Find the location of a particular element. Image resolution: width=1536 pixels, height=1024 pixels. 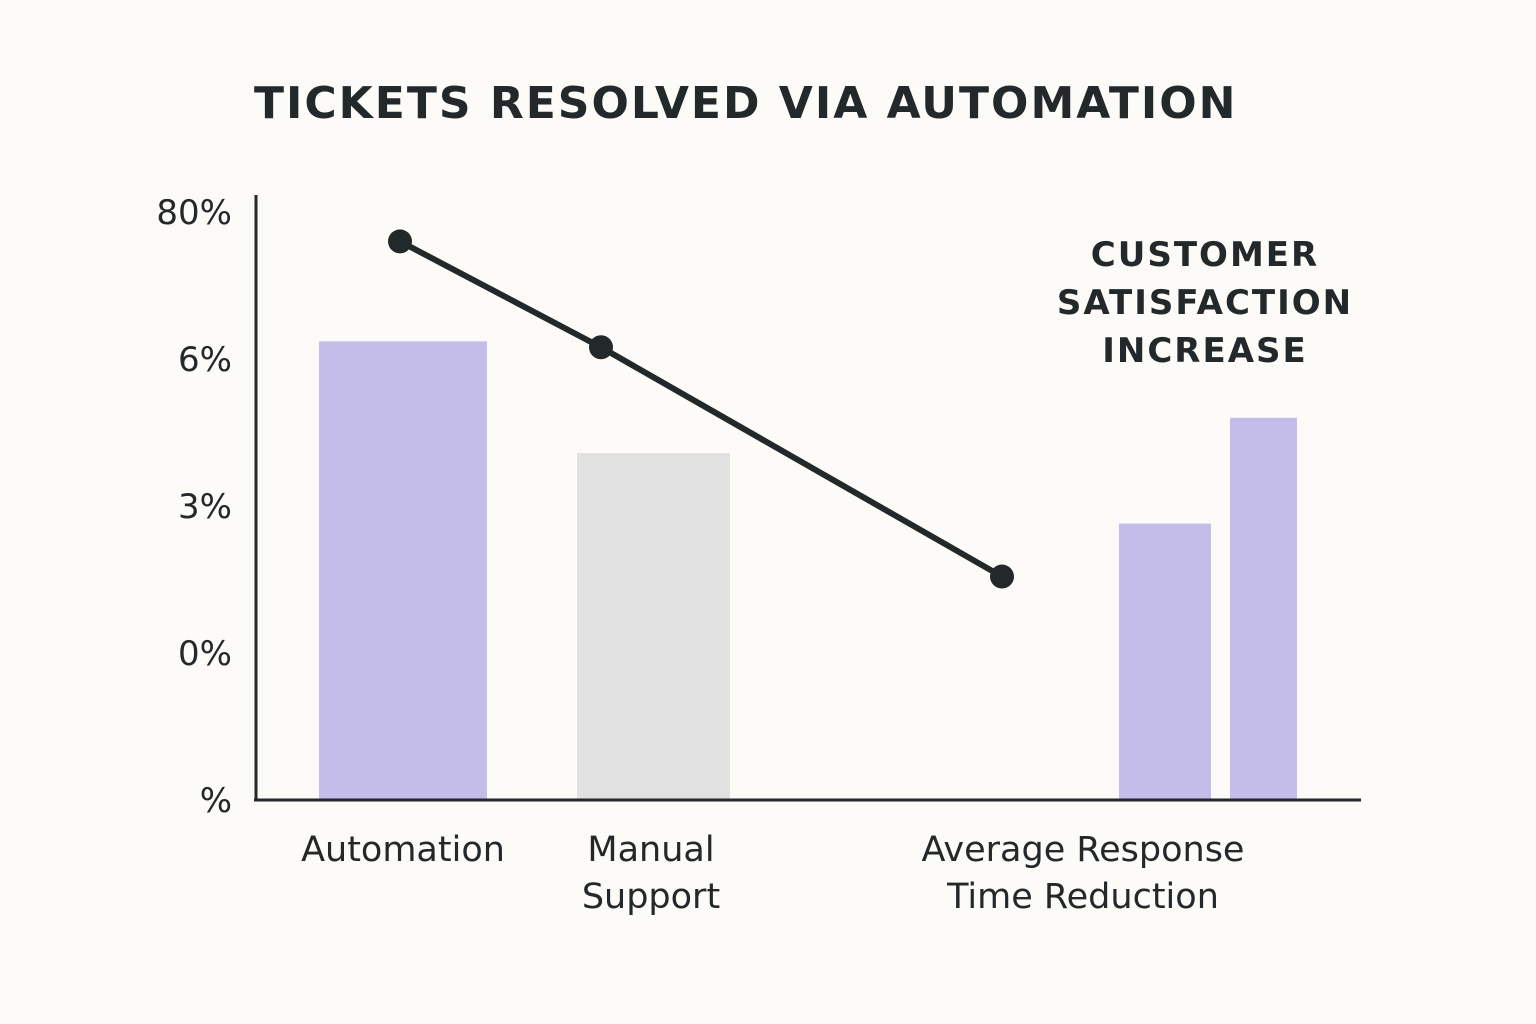

annotation-line: SATISFACTION is located at coordinates (1205, 303).